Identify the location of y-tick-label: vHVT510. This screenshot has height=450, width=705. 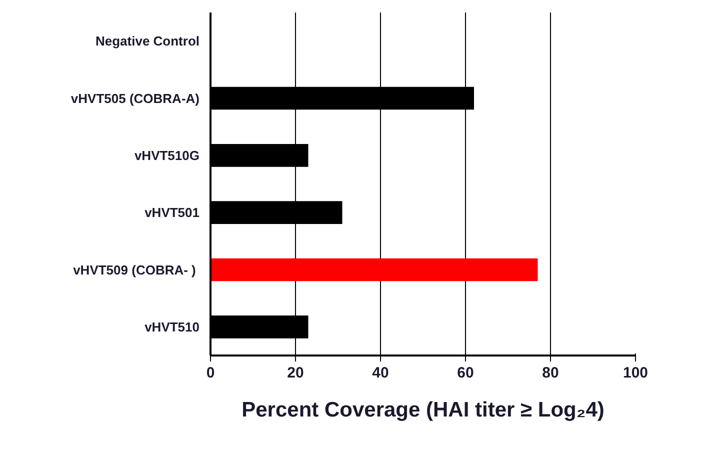
(172, 326).